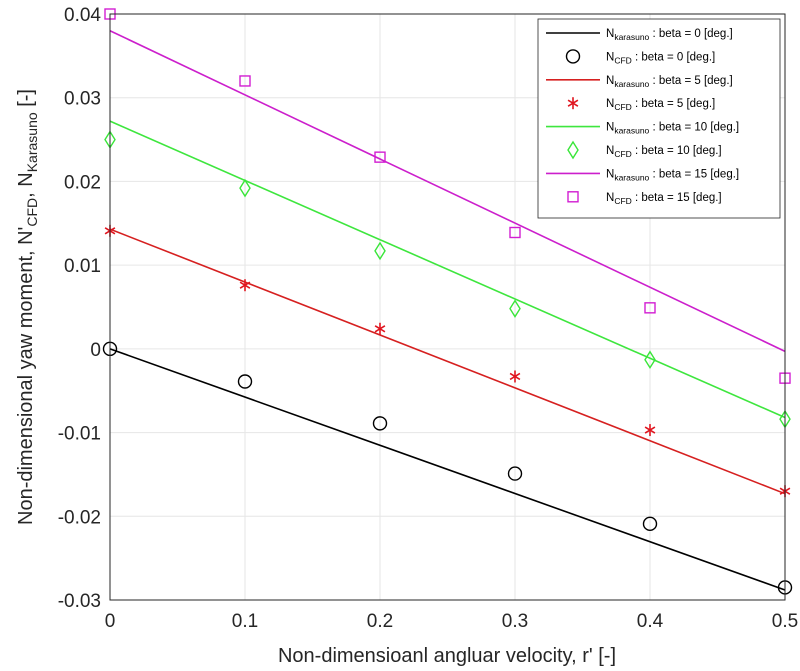  What do you see at coordinates (26, 100) in the screenshot?
I see `y-label-part: [-]` at bounding box center [26, 100].